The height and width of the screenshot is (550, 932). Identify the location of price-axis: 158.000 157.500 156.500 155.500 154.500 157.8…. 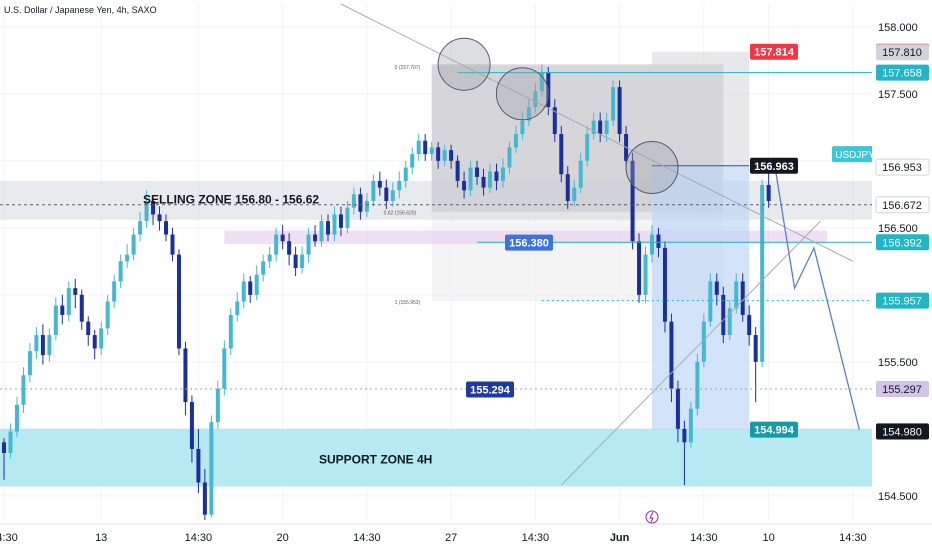
(902, 275).